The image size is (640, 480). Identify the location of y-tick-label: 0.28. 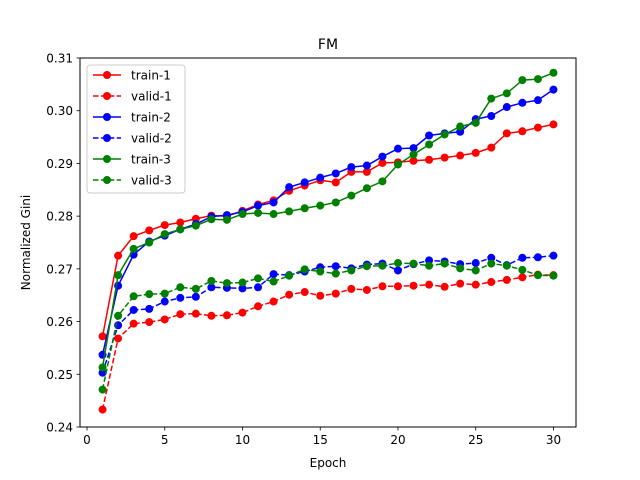
(59, 217).